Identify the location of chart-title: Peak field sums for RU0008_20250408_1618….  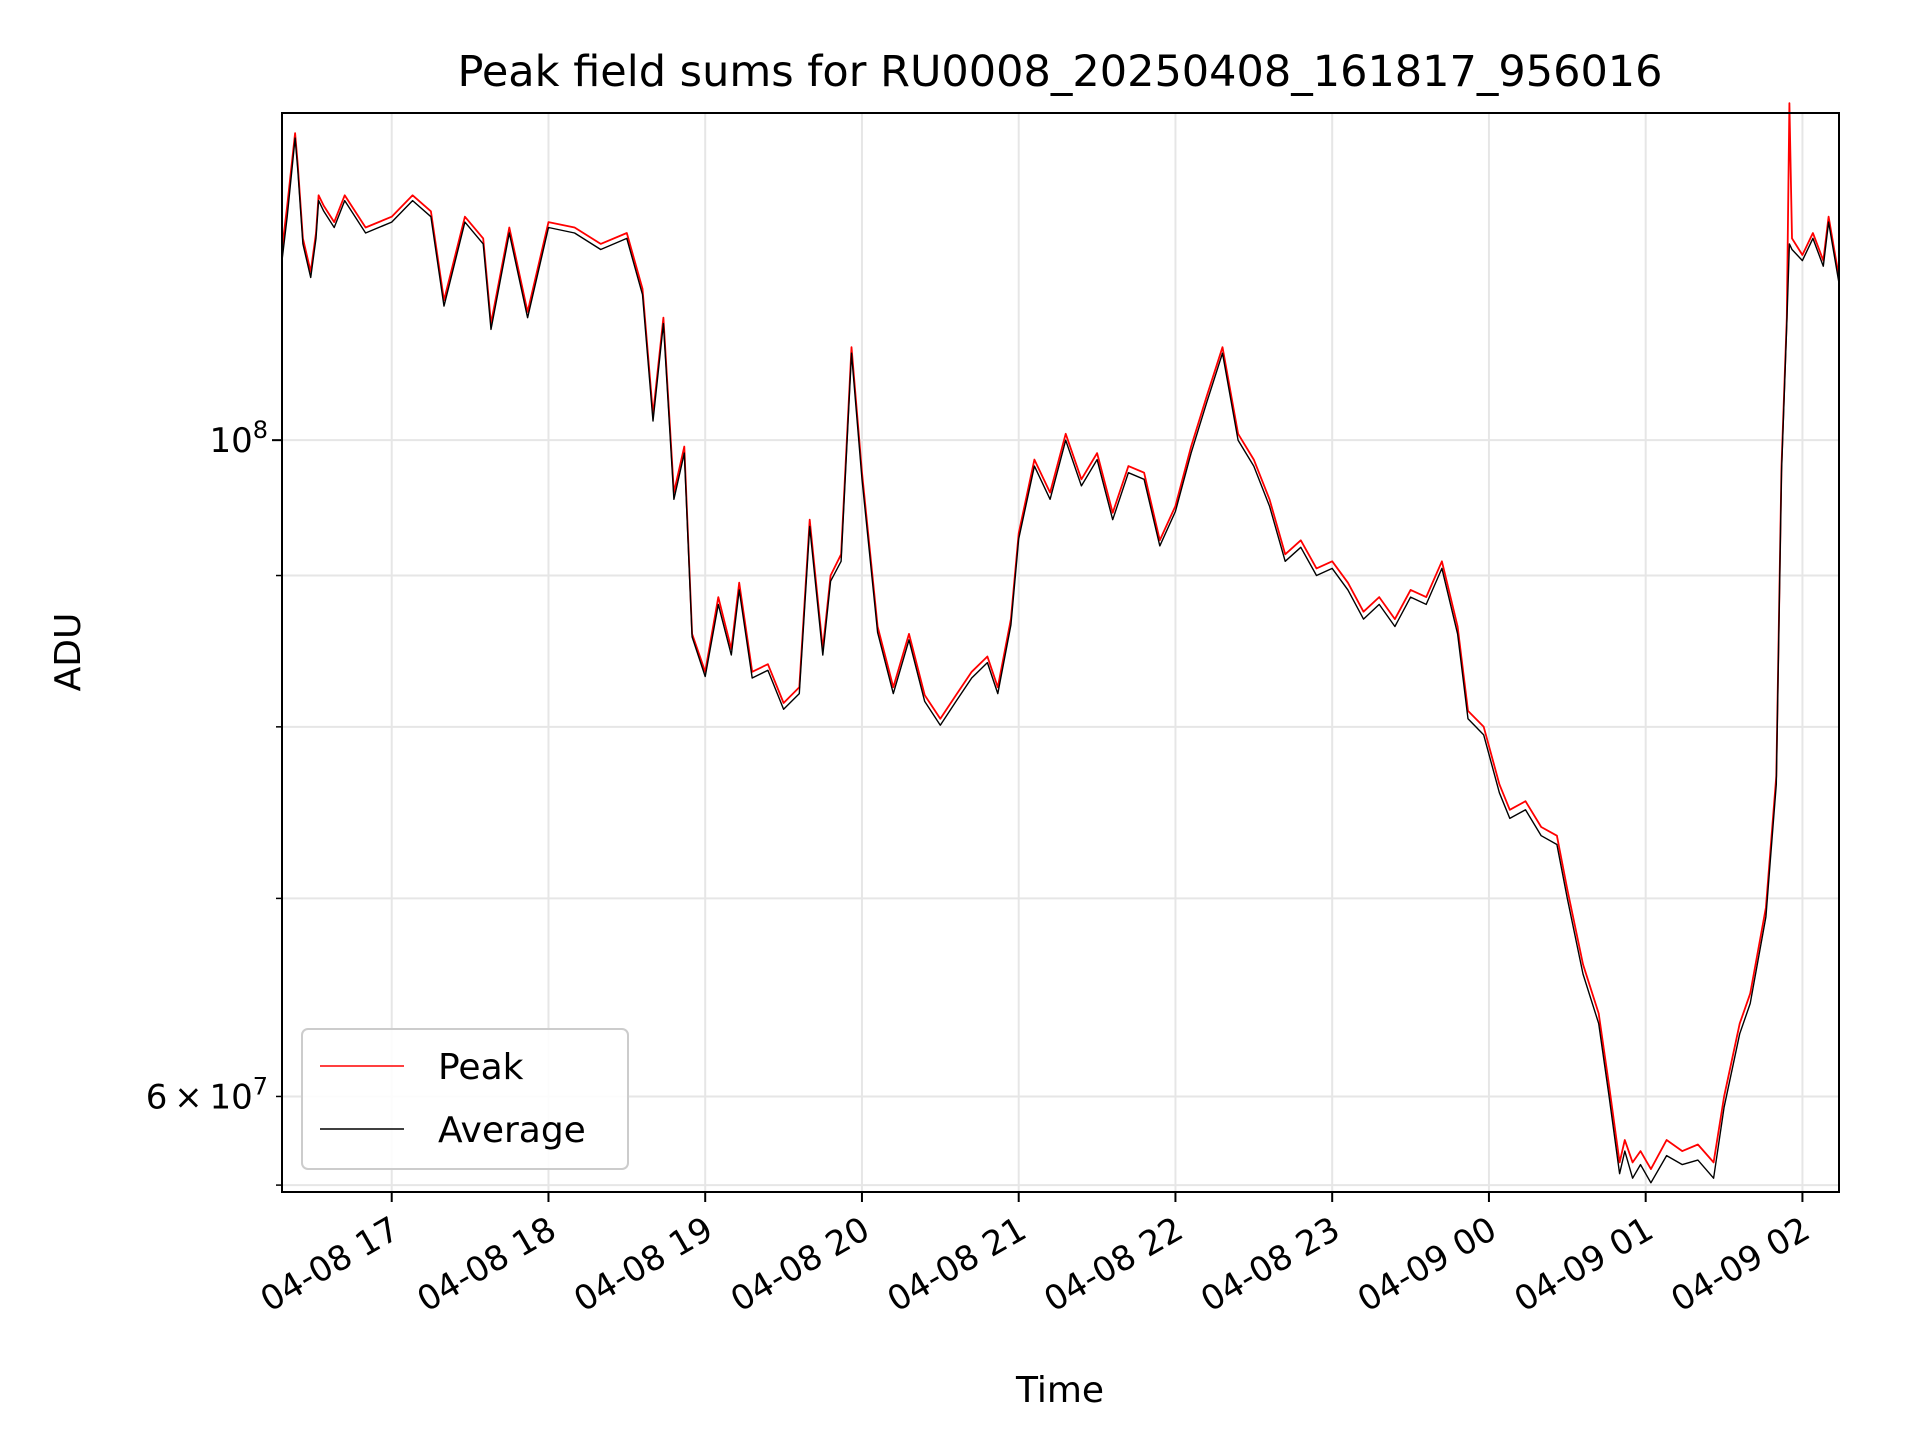
(1059, 72).